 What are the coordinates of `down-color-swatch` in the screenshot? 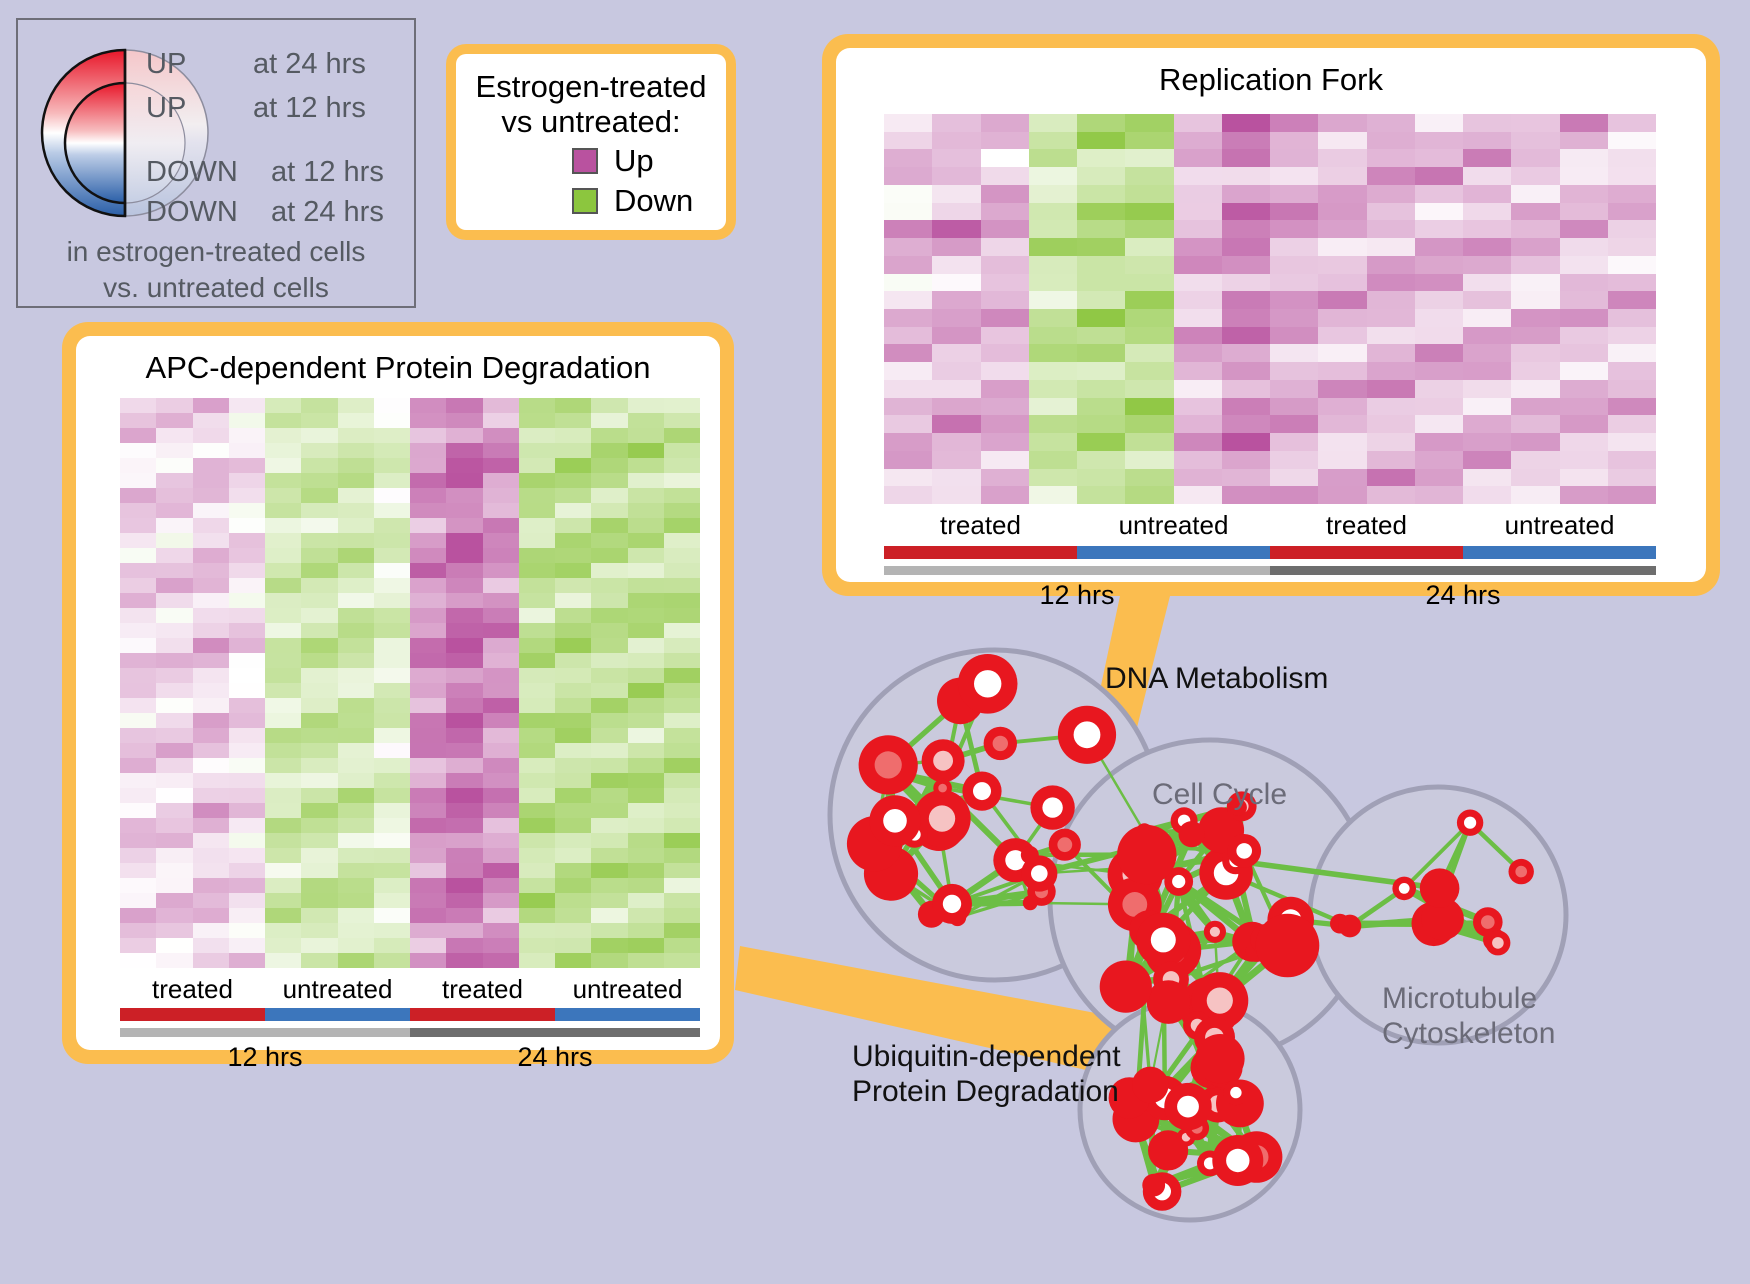 It's located at (585, 201).